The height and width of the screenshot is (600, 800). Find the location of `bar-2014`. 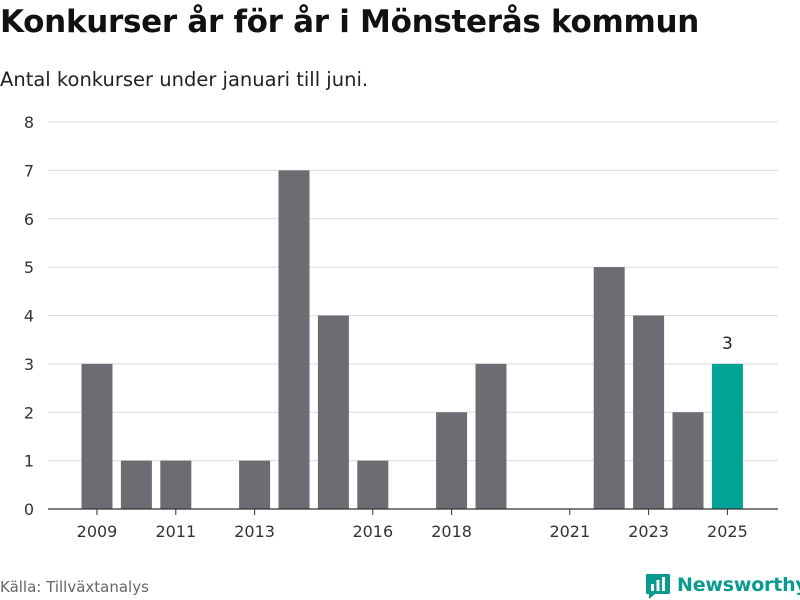

bar-2014 is located at coordinates (294, 339).